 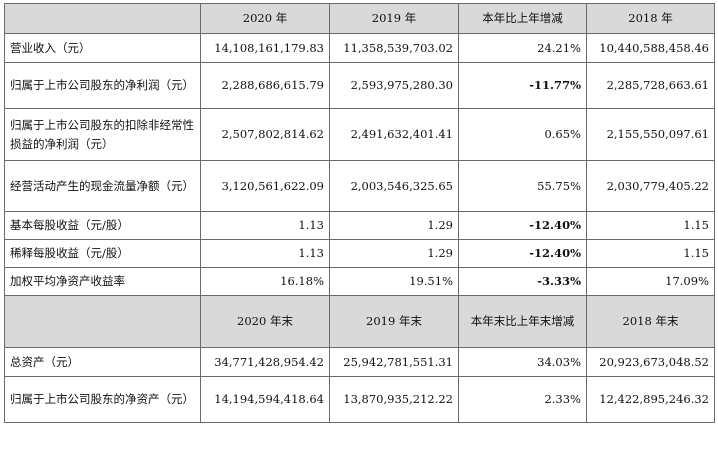 What do you see at coordinates (650, 134) in the screenshot?
I see `value-2018: 2,155,550,097.61` at bounding box center [650, 134].